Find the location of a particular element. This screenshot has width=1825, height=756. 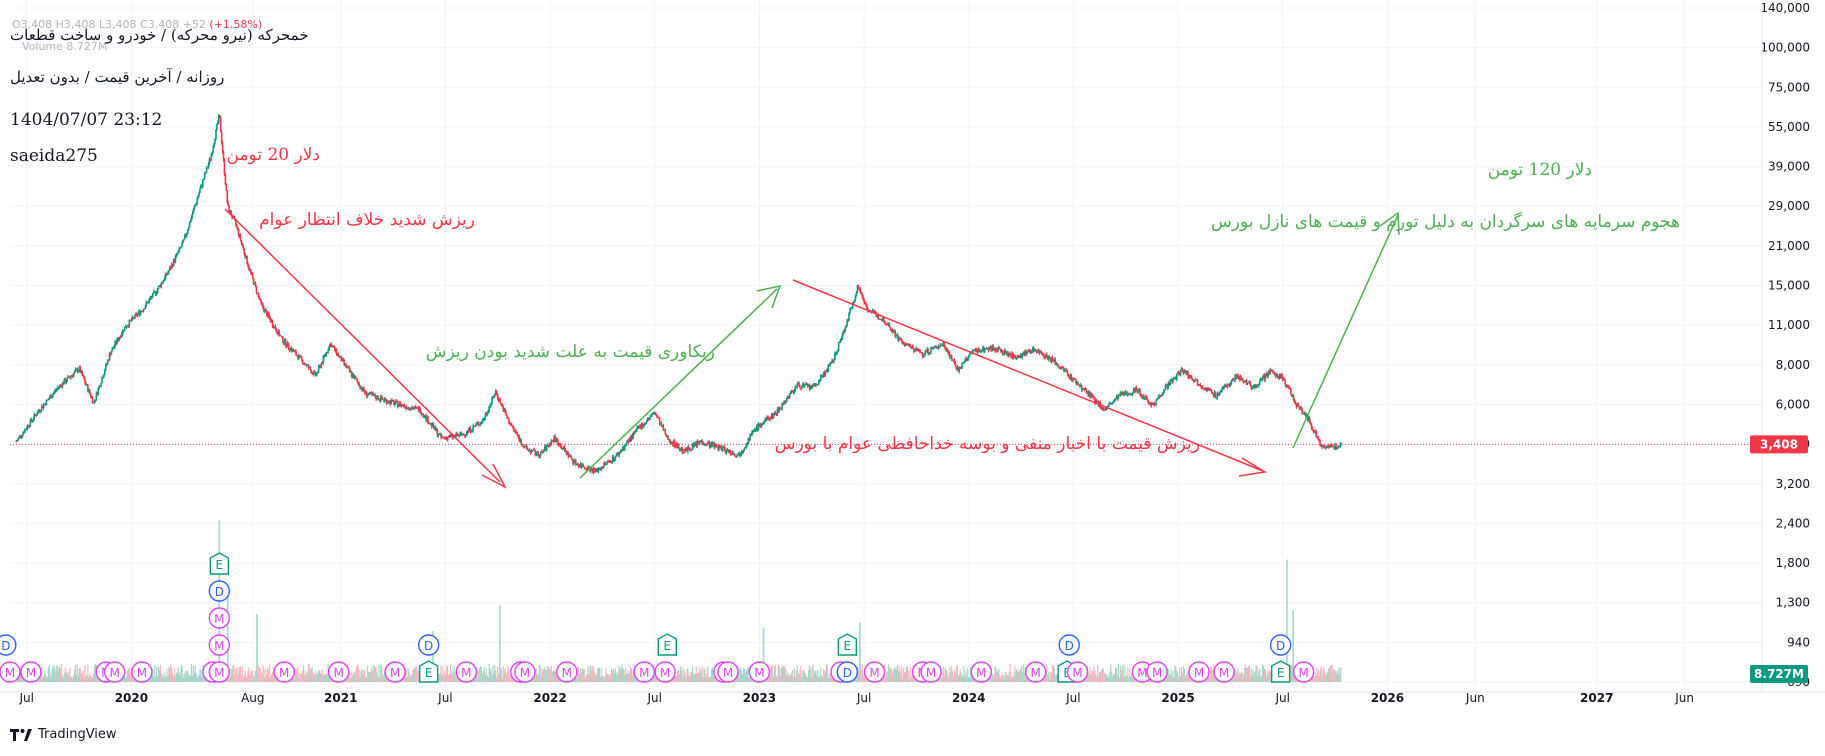

footer: TradingView is located at coordinates (63, 734).